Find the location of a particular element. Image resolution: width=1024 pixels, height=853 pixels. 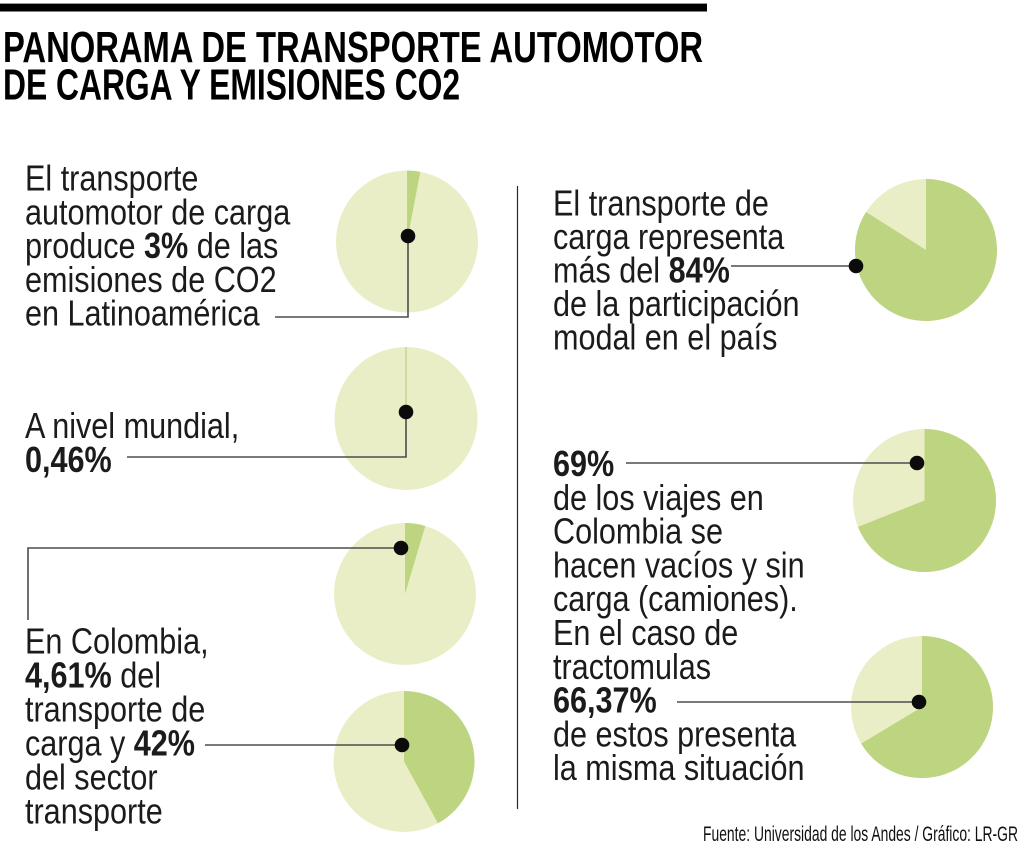

svg-text: la misma situación is located at coordinates (679, 769).